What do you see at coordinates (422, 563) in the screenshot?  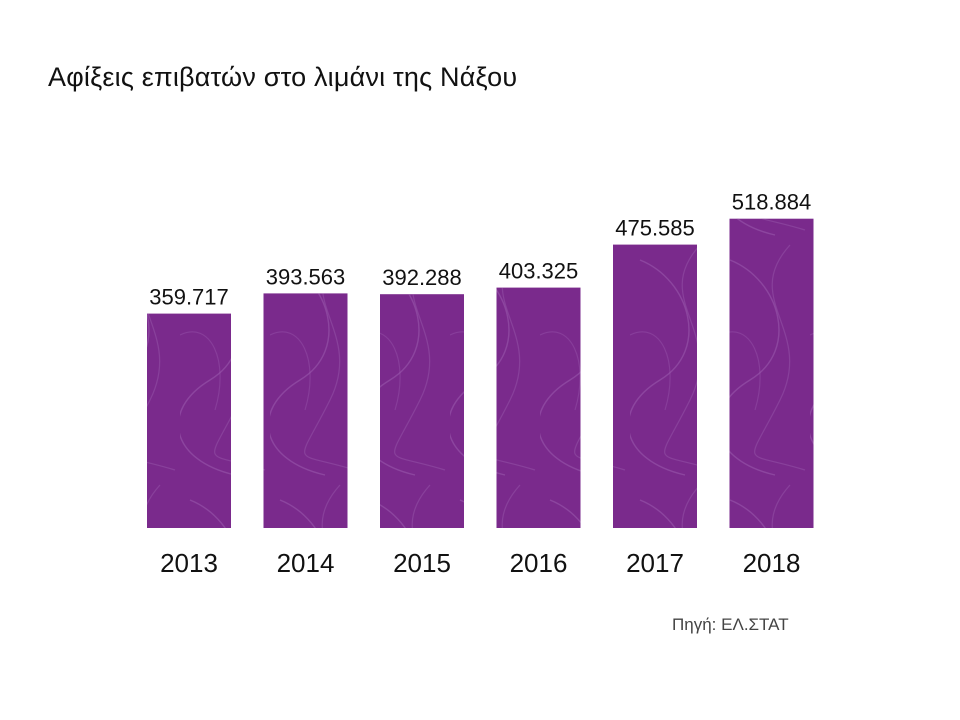 I see `x-tick-label-2015: 2015` at bounding box center [422, 563].